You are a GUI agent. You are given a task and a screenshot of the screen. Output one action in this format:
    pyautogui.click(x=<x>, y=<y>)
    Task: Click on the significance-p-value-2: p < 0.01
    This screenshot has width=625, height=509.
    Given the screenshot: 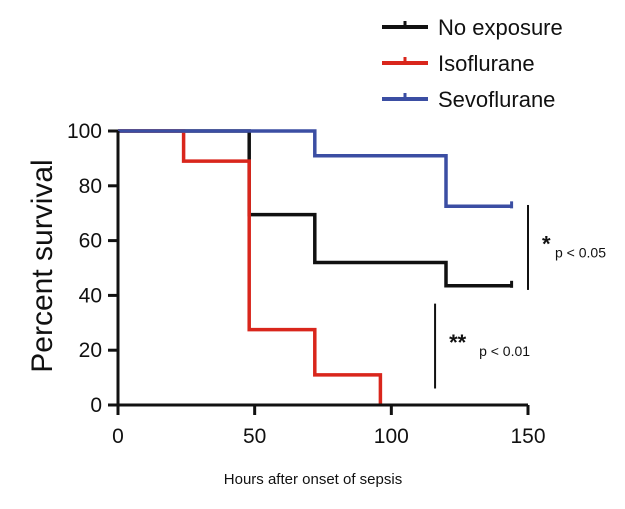 What is the action you would take?
    pyautogui.click(x=504, y=351)
    